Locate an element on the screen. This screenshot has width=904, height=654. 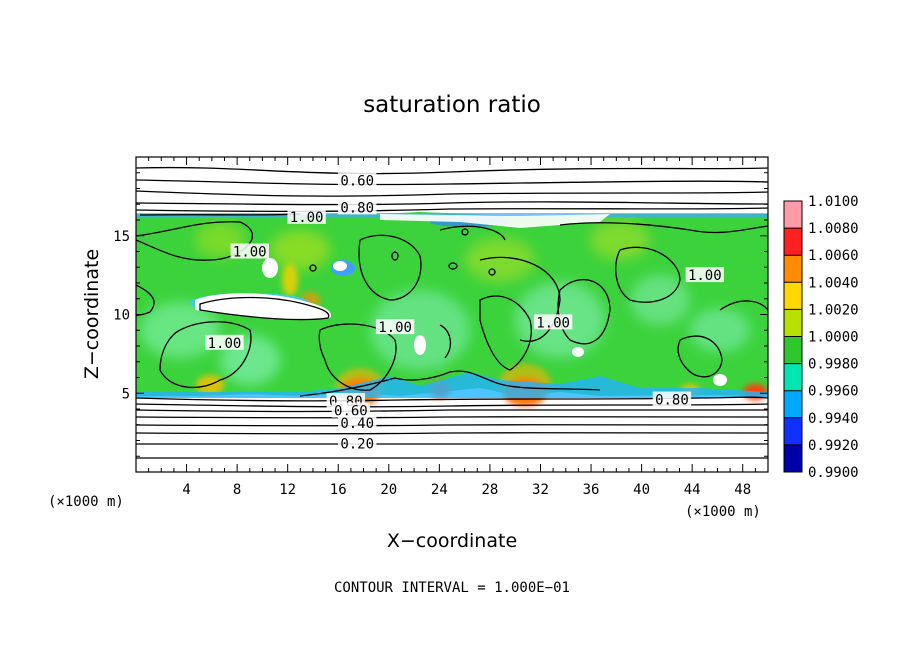
colorbar-label: 1.0000 is located at coordinates (833, 338).